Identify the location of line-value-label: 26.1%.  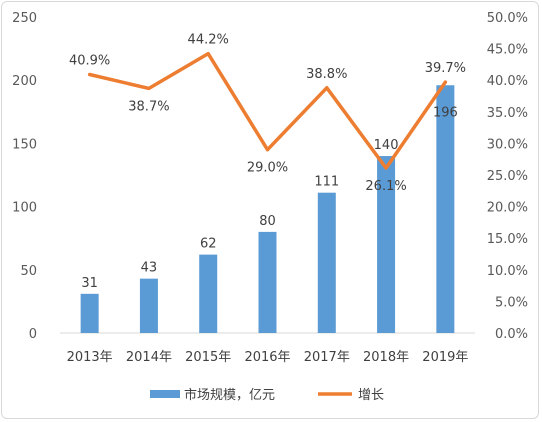
(385, 186).